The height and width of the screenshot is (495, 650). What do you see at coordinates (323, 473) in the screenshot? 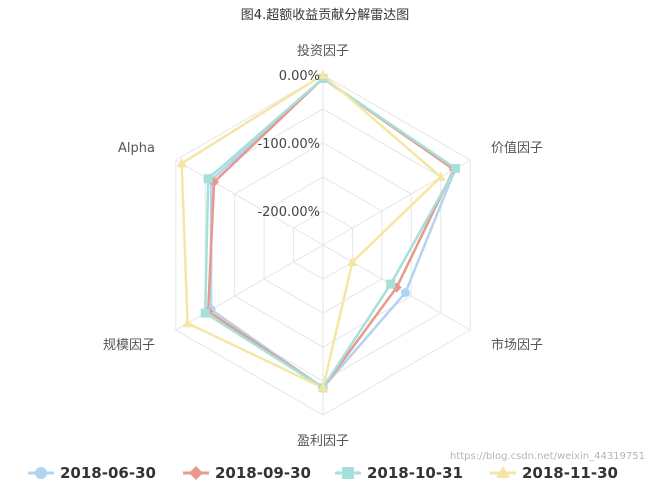
I see `legend: 2018-06-30 2018-09-30 2018-10-31 2018-11-30` at bounding box center [323, 473].